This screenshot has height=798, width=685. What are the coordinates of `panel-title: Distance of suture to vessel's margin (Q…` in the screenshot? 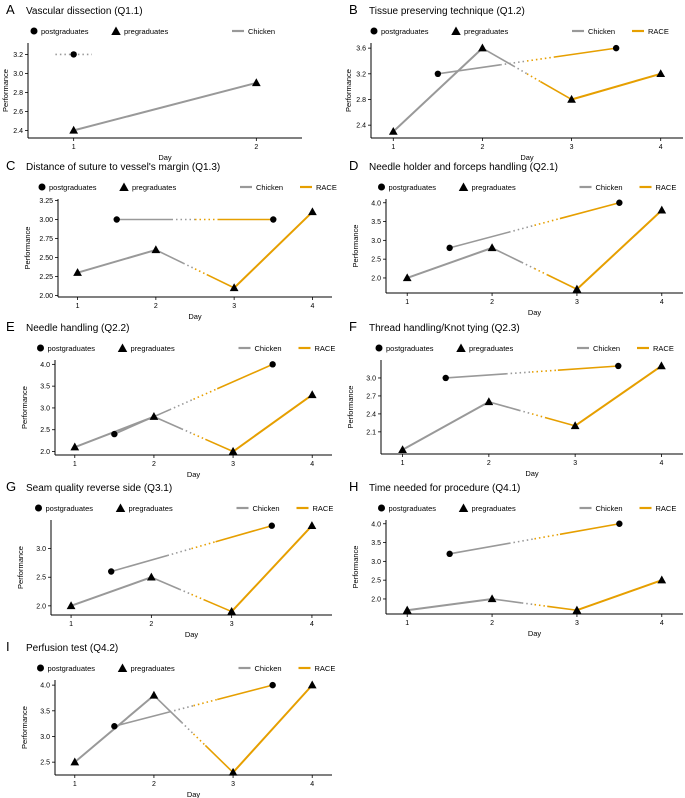 It's located at (123, 167).